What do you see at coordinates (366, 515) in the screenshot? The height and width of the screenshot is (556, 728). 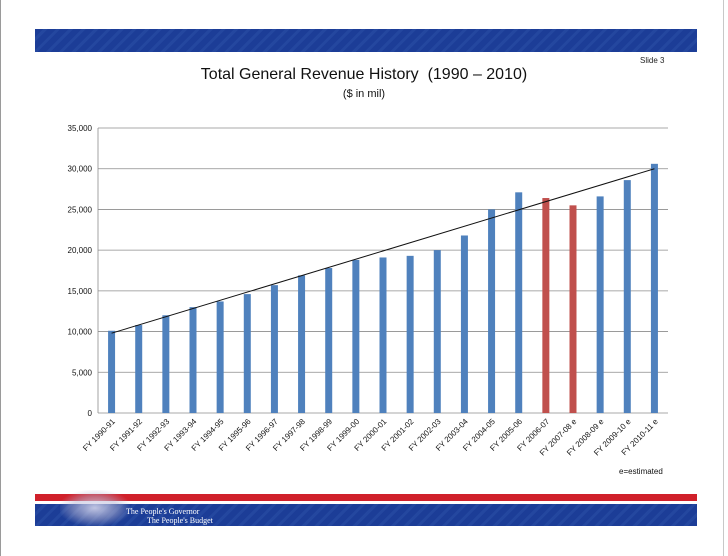 I see `footer-blue-band` at bounding box center [366, 515].